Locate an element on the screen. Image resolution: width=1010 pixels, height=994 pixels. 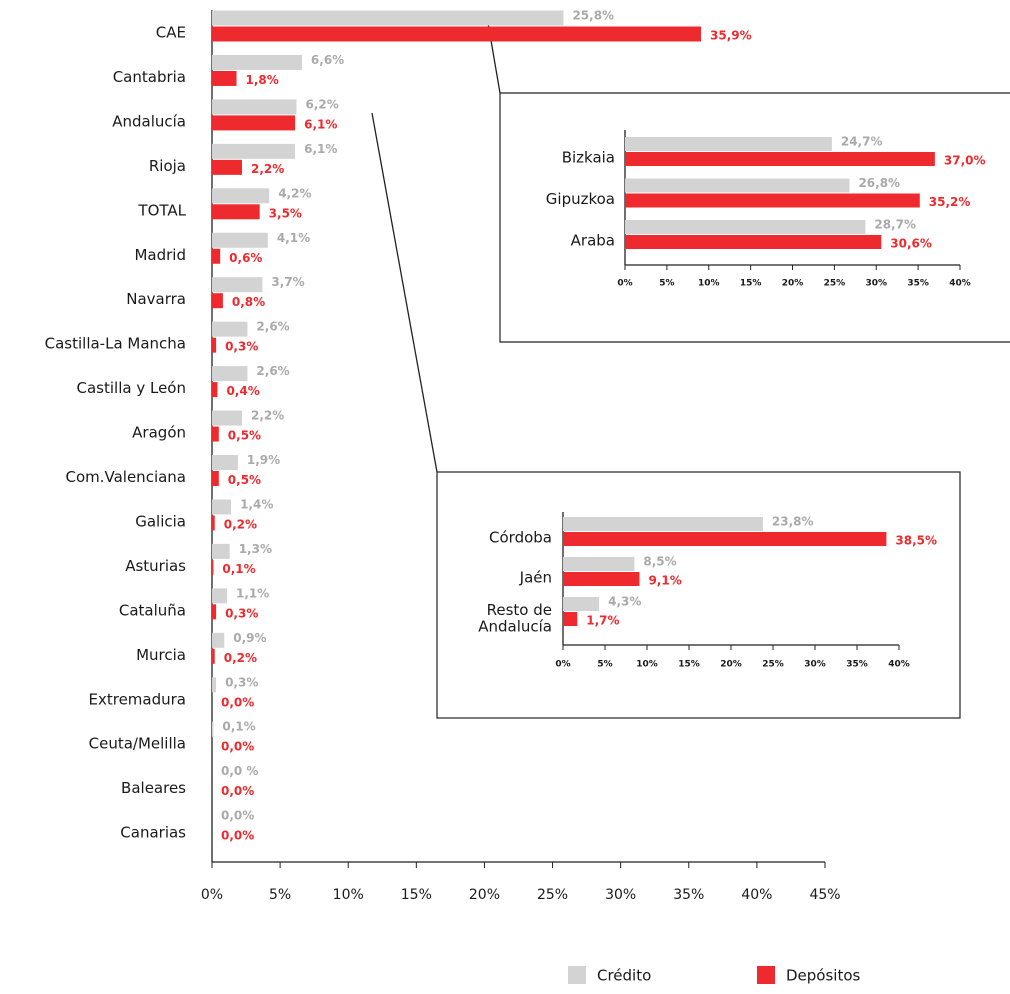
value-label: 1,4% is located at coordinates (256, 504).